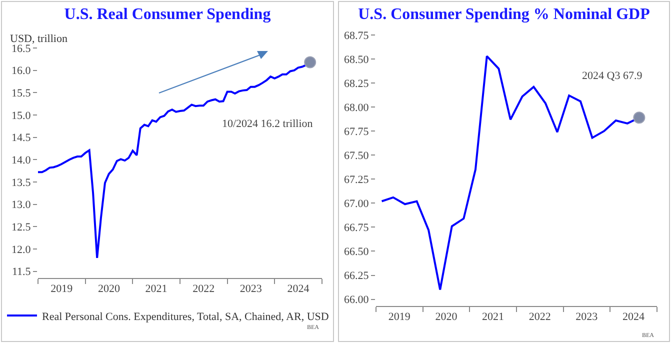 This screenshot has height=345, width=672. What do you see at coordinates (357, 108) in the screenshot?
I see `y-tick-label: 68.00` at bounding box center [357, 108].